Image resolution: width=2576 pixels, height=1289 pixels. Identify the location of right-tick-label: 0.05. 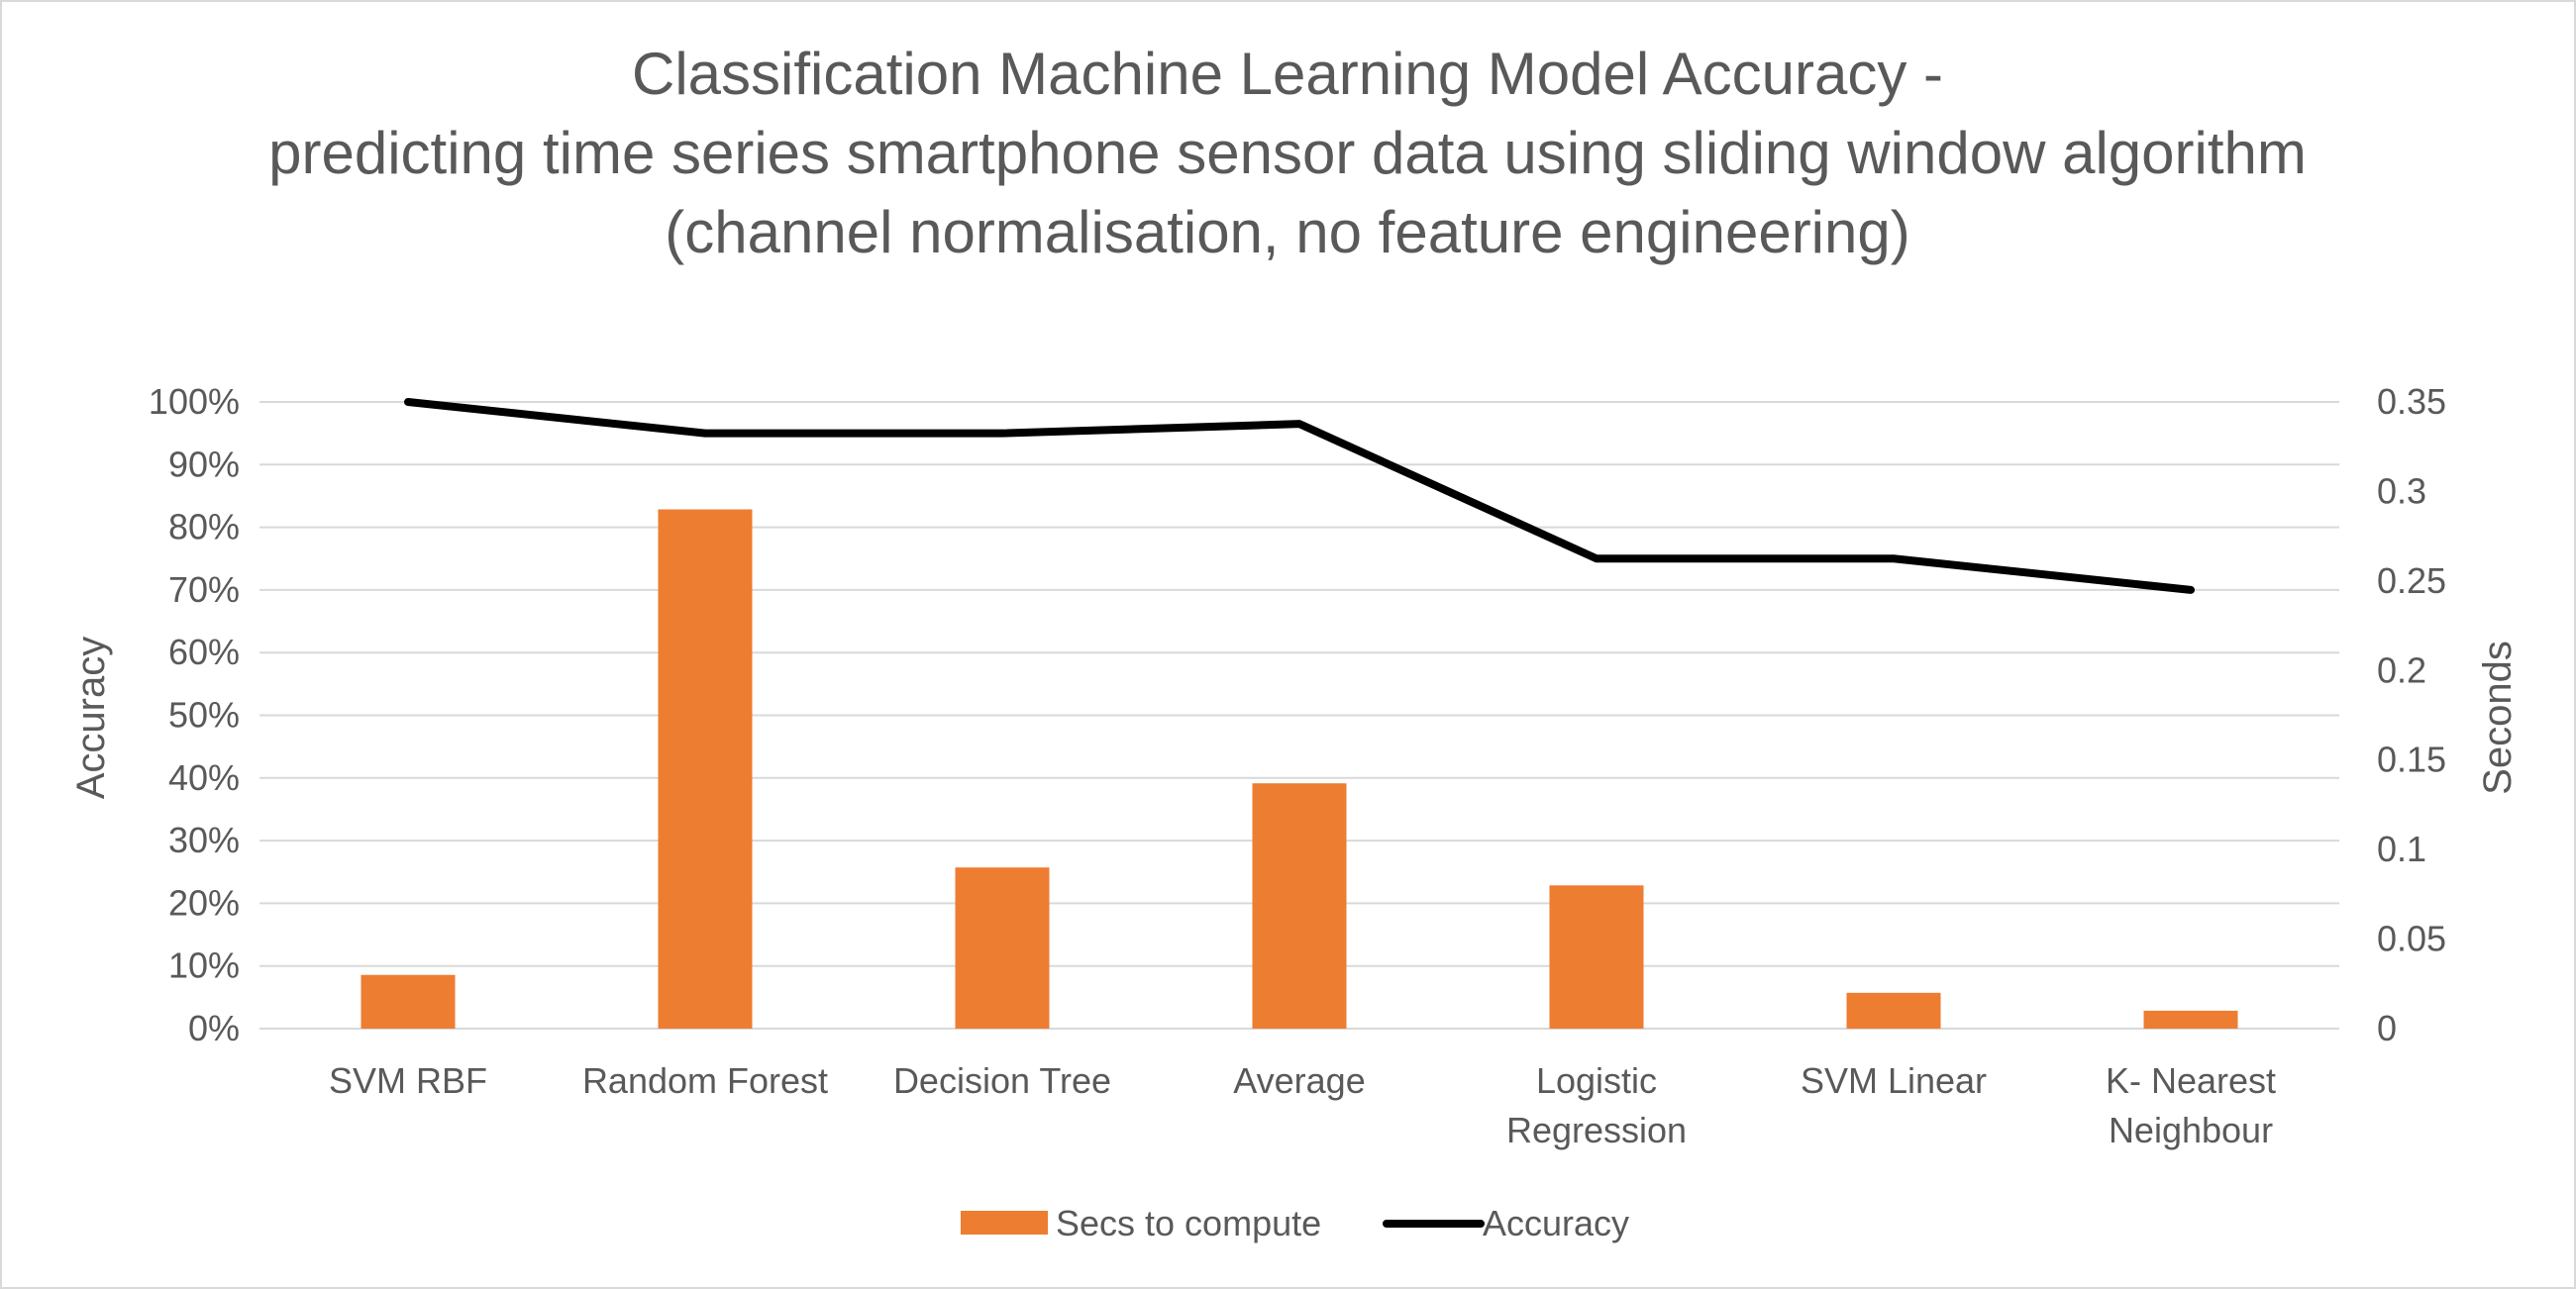
(2411, 939).